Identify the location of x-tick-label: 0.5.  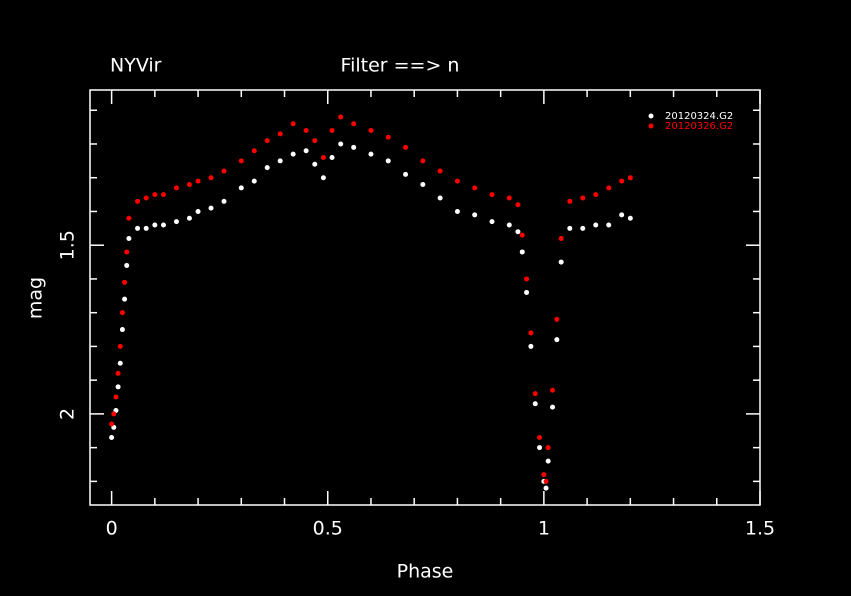
(328, 529).